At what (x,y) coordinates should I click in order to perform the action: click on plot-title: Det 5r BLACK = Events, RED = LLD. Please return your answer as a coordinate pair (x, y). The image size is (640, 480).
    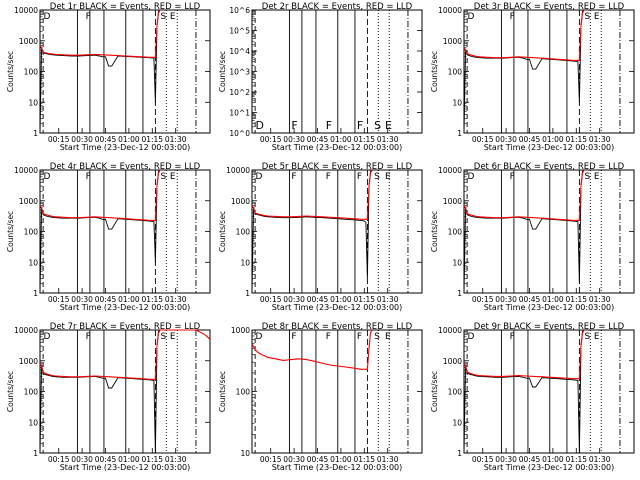
    Looking at the image, I should click on (337, 167).